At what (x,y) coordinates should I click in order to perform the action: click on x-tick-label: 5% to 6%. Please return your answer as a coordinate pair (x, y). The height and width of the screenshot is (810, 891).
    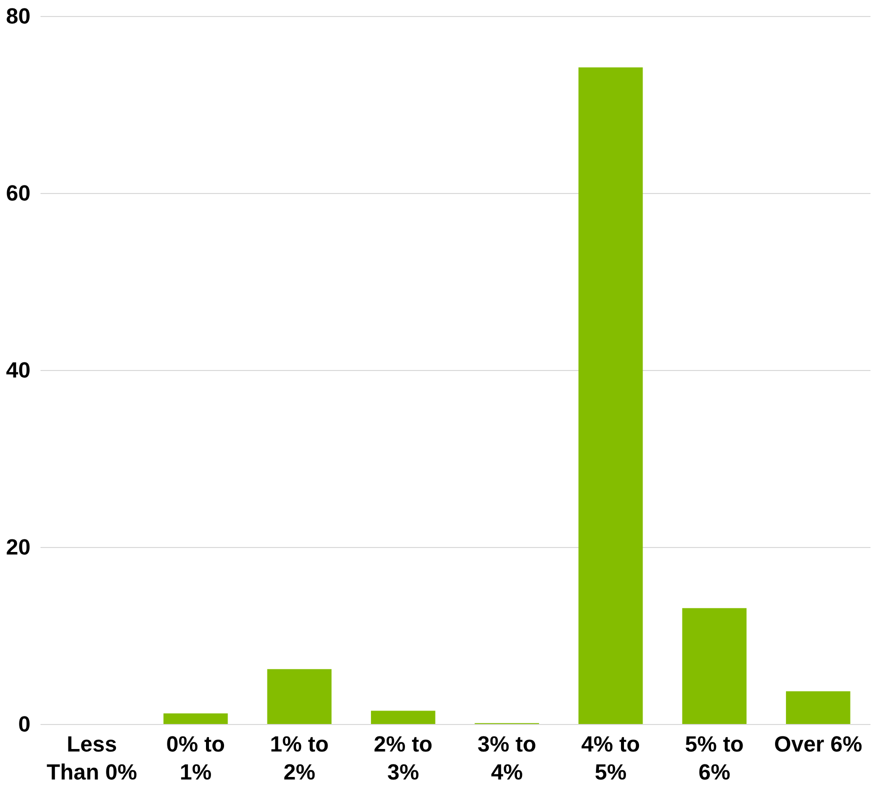
    Looking at the image, I should click on (714, 758).